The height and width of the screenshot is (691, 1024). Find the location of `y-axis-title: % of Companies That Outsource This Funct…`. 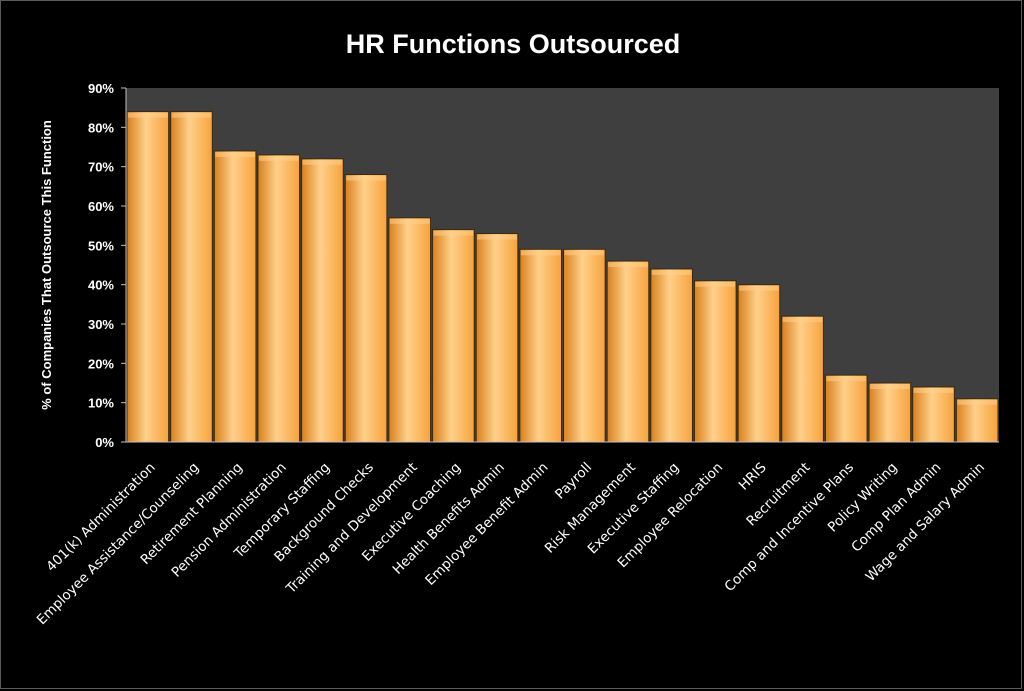

y-axis-title: % of Companies That Outsource This Funct… is located at coordinates (46, 265).